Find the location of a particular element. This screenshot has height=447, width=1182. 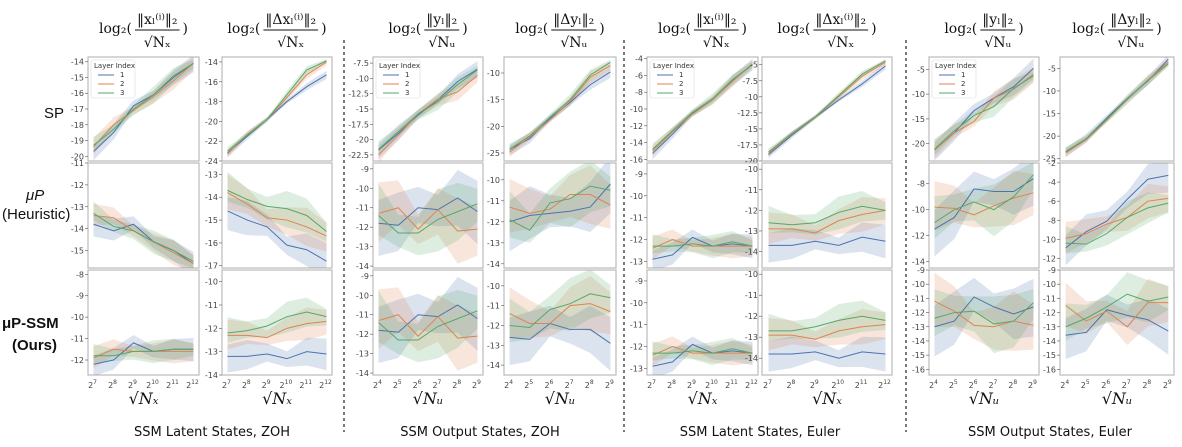

y-tick-label: -11 is located at coordinates (751, 190).